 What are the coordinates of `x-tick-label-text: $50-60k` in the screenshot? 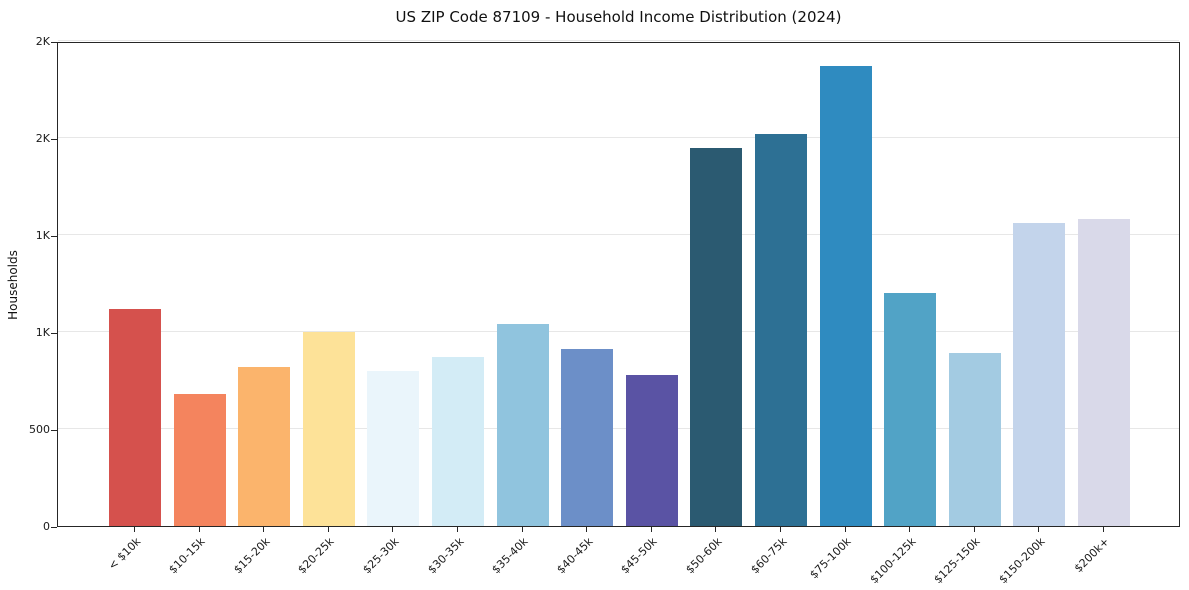 It's located at (704, 556).